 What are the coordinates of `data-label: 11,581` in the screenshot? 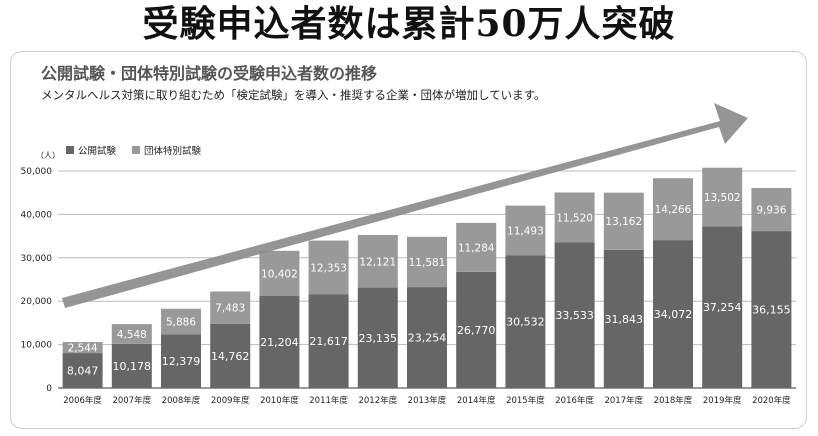 It's located at (427, 263).